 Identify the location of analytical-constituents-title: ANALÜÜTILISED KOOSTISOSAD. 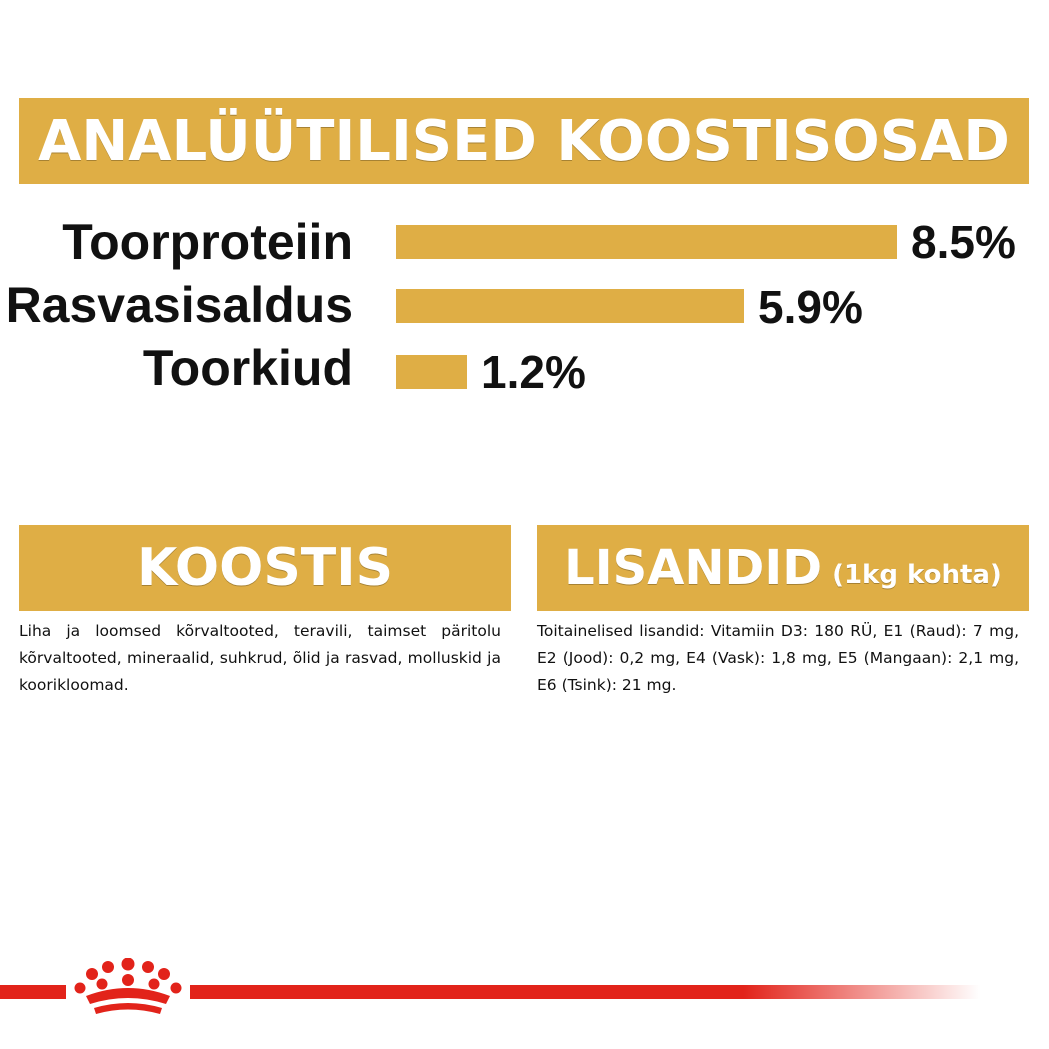
(524, 141).